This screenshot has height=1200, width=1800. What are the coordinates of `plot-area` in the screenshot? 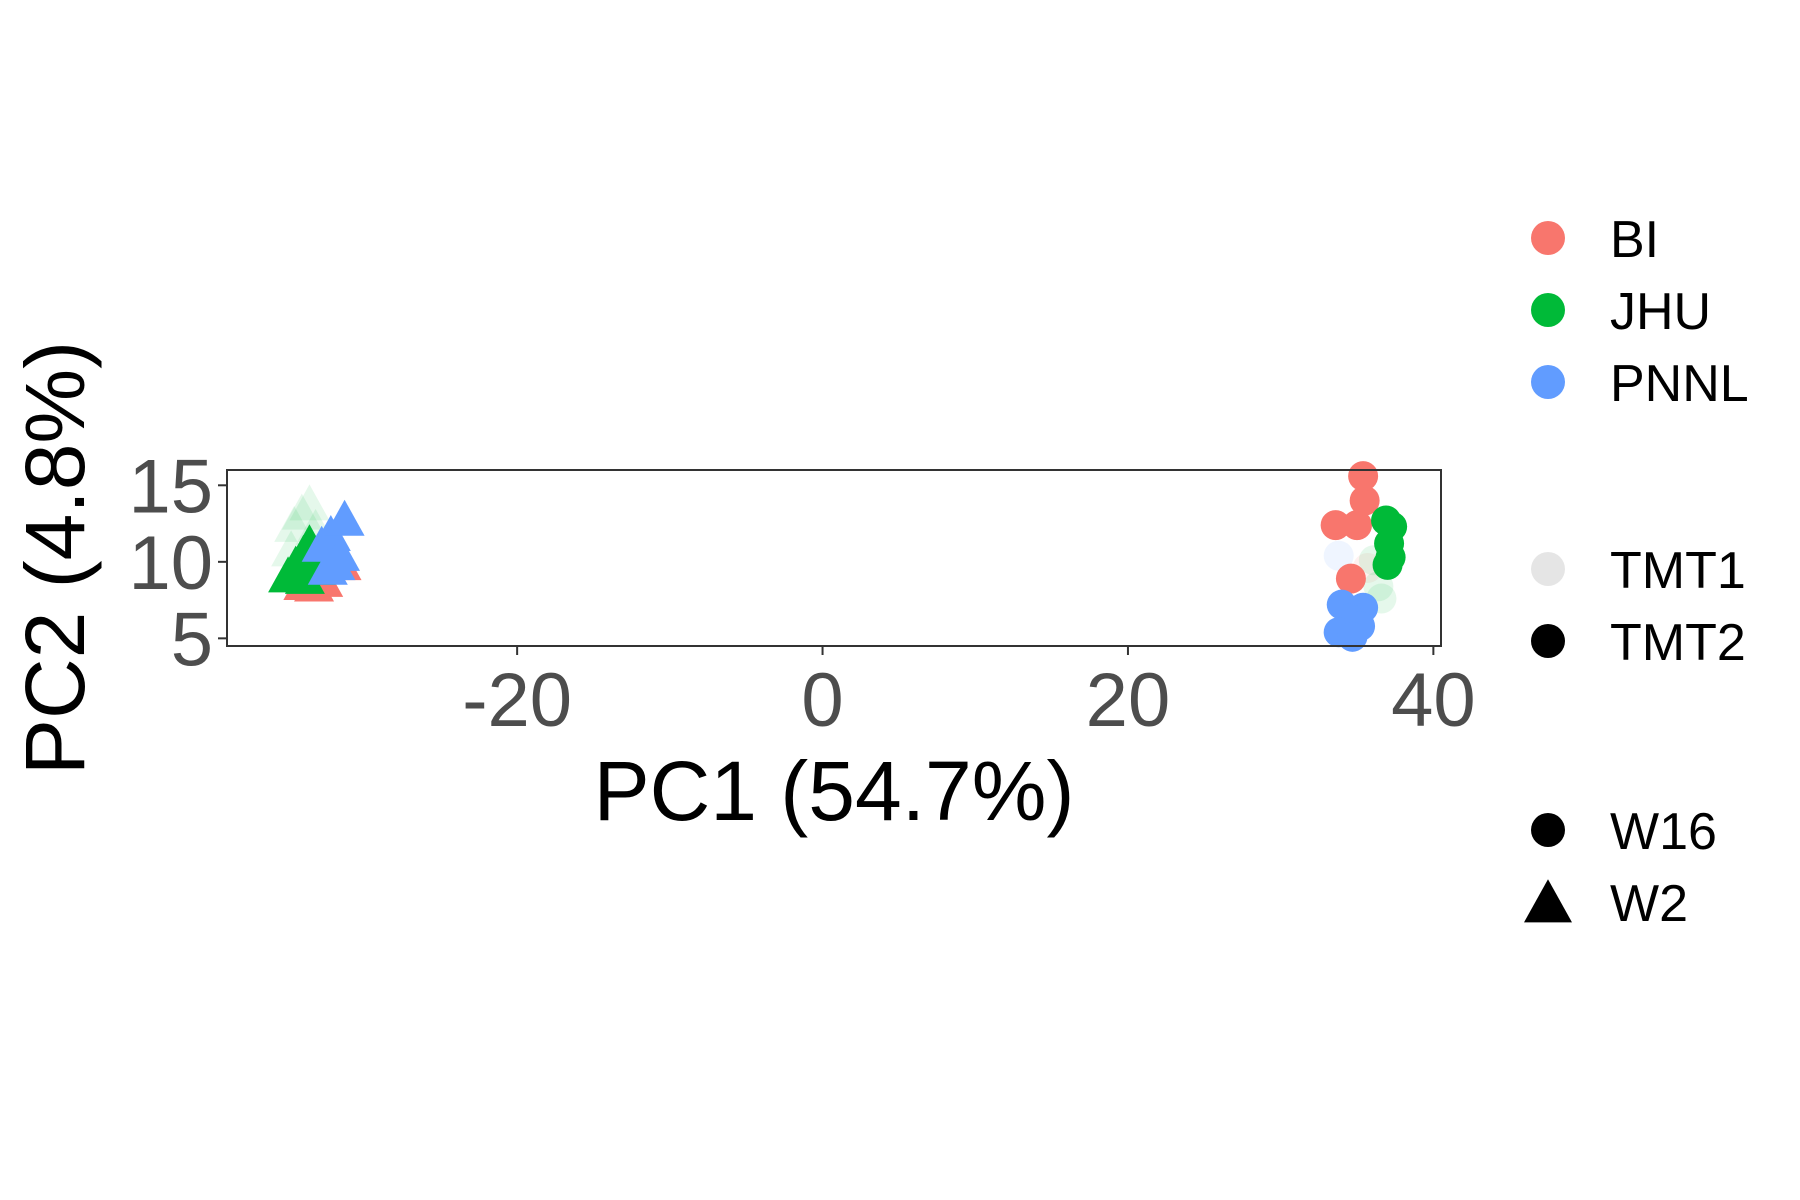 It's located at (834, 556).